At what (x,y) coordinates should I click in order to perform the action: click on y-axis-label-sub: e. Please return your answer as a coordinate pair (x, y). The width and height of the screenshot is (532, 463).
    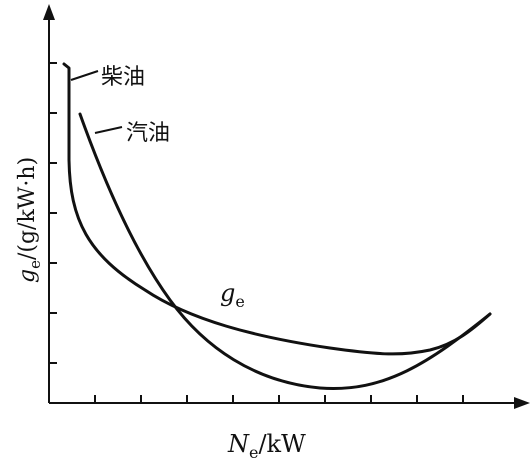
    Looking at the image, I should click on (35, 264).